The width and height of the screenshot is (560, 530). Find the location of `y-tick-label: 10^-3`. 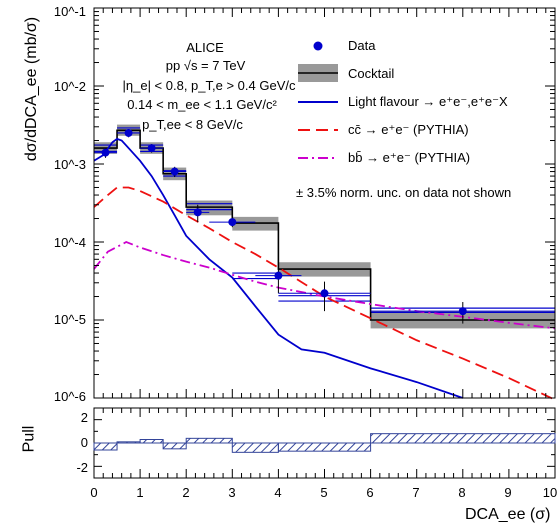

y-tick-label: 10^-3 is located at coordinates (69, 164).